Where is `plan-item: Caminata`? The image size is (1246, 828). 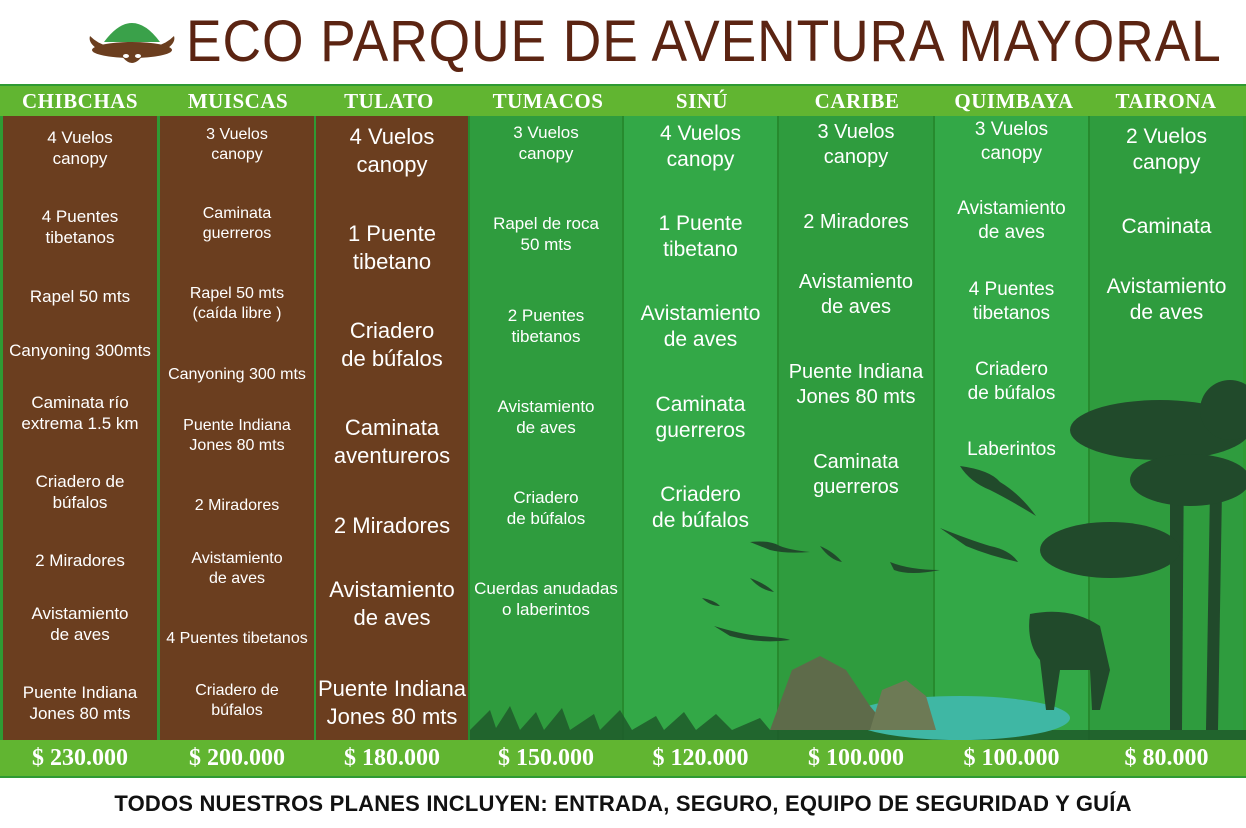
plan-item: Caminata is located at coordinates (1166, 226).